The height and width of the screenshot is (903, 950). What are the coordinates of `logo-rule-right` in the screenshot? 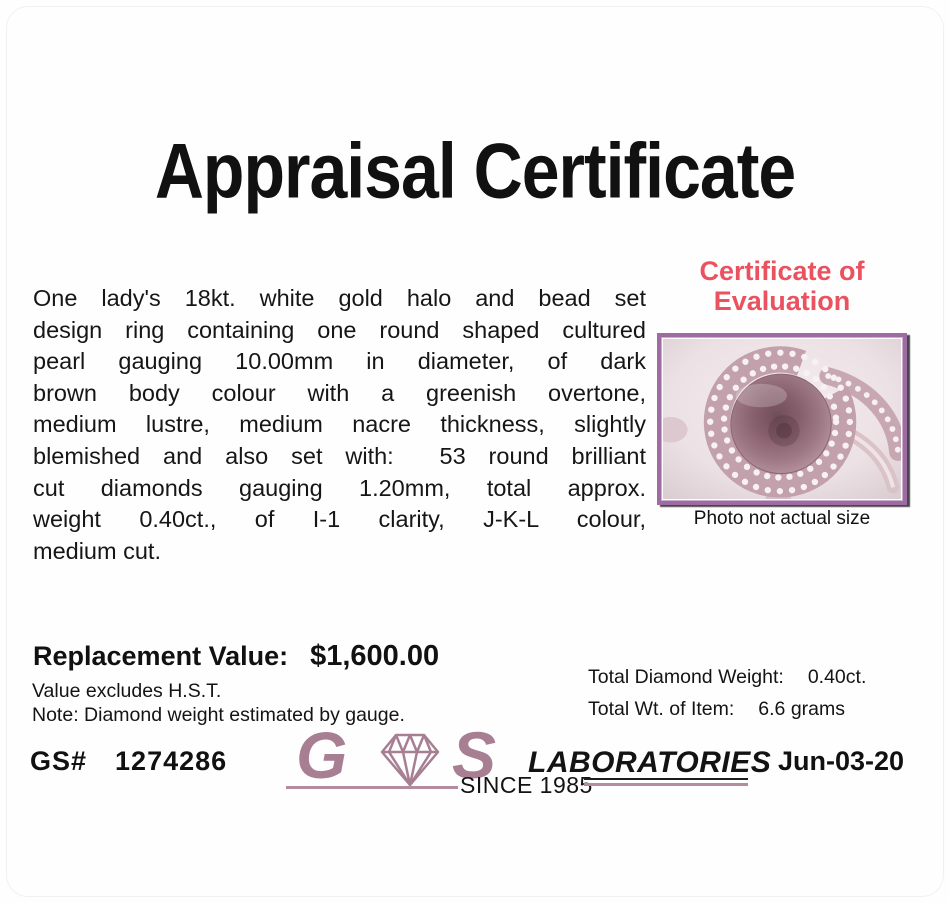 It's located at (666, 784).